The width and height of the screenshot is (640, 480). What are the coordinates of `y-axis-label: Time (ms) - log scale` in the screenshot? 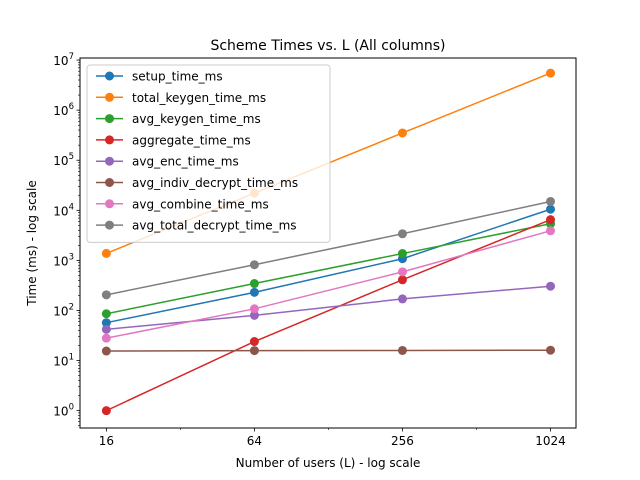 It's located at (32, 243).